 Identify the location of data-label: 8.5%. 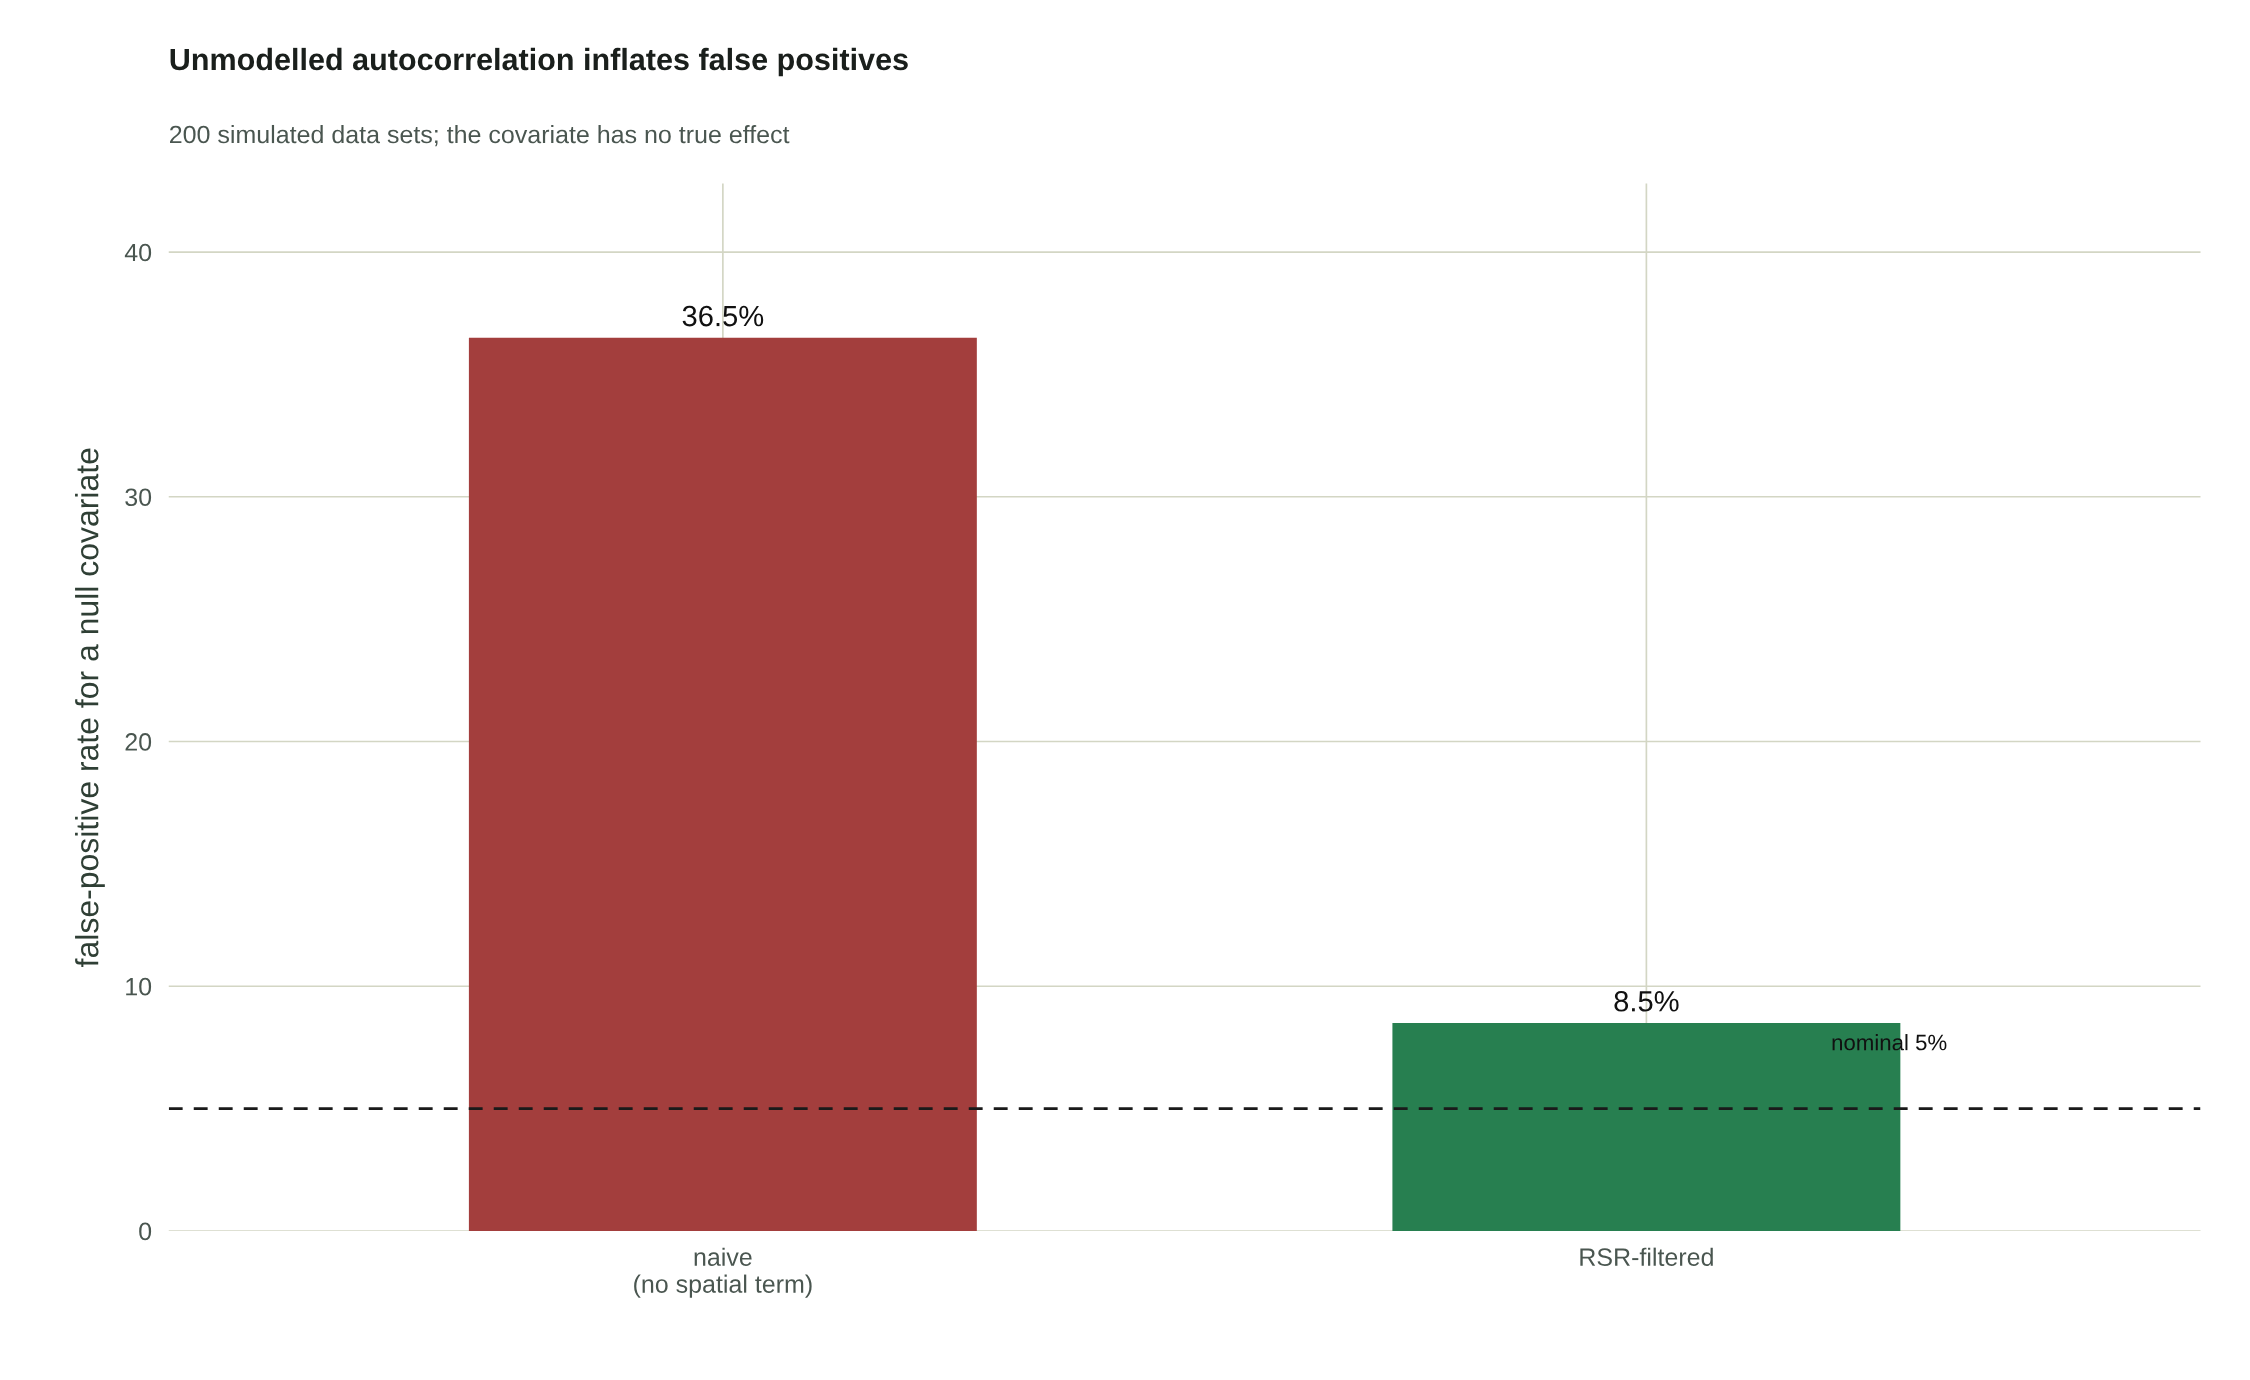
(1646, 1001).